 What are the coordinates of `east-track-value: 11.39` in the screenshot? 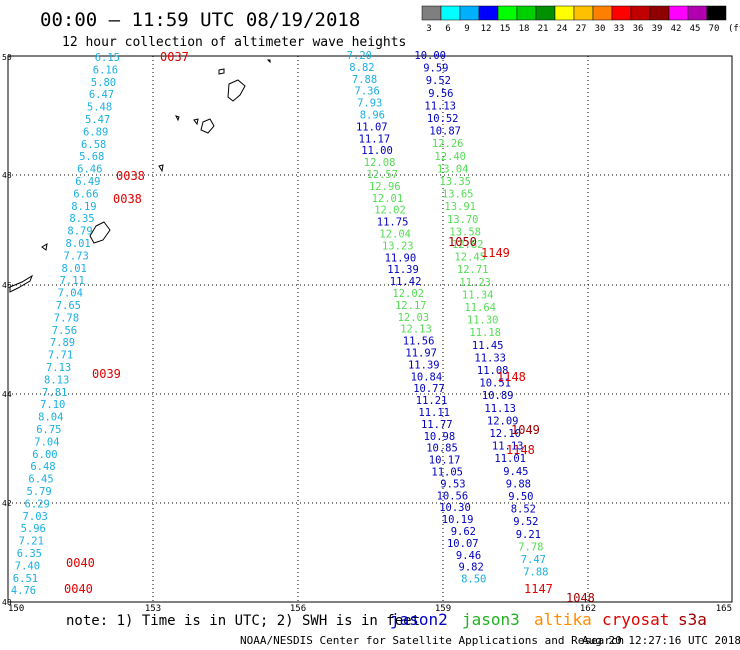 It's located at (424, 365).